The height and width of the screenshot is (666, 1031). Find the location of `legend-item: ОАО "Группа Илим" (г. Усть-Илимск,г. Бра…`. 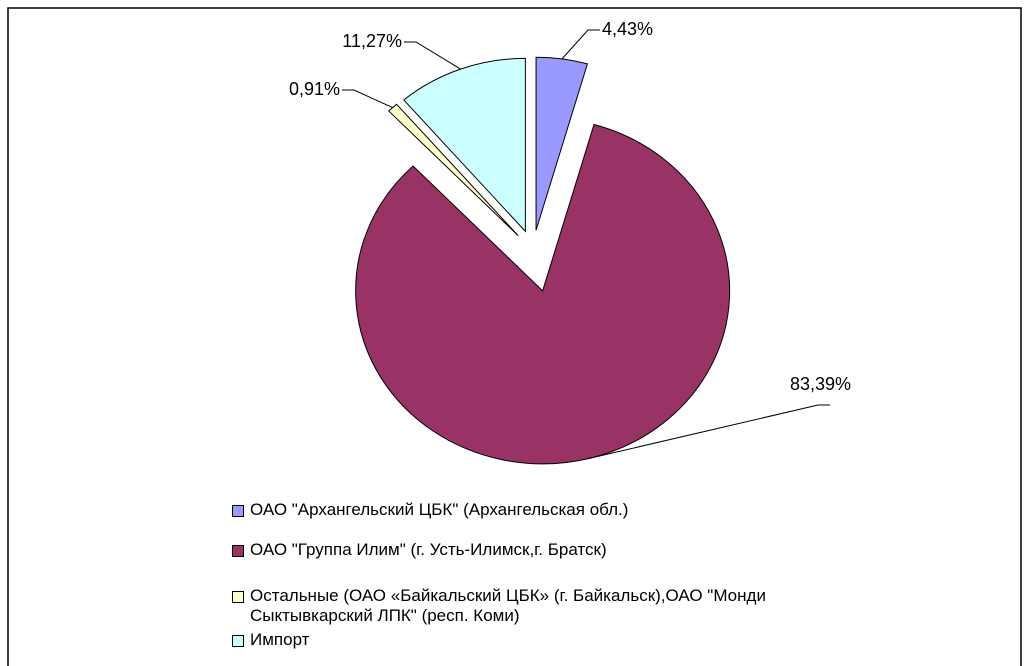

legend-item: ОАО "Группа Илим" (г. Усть-Илимск,г. Бра… is located at coordinates (547, 550).